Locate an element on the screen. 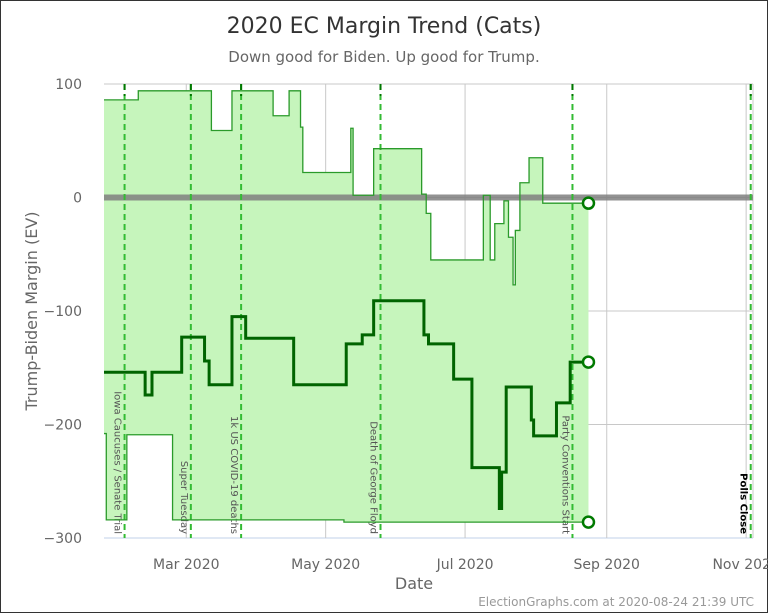  y-tick-label: −100 is located at coordinates (63, 312).